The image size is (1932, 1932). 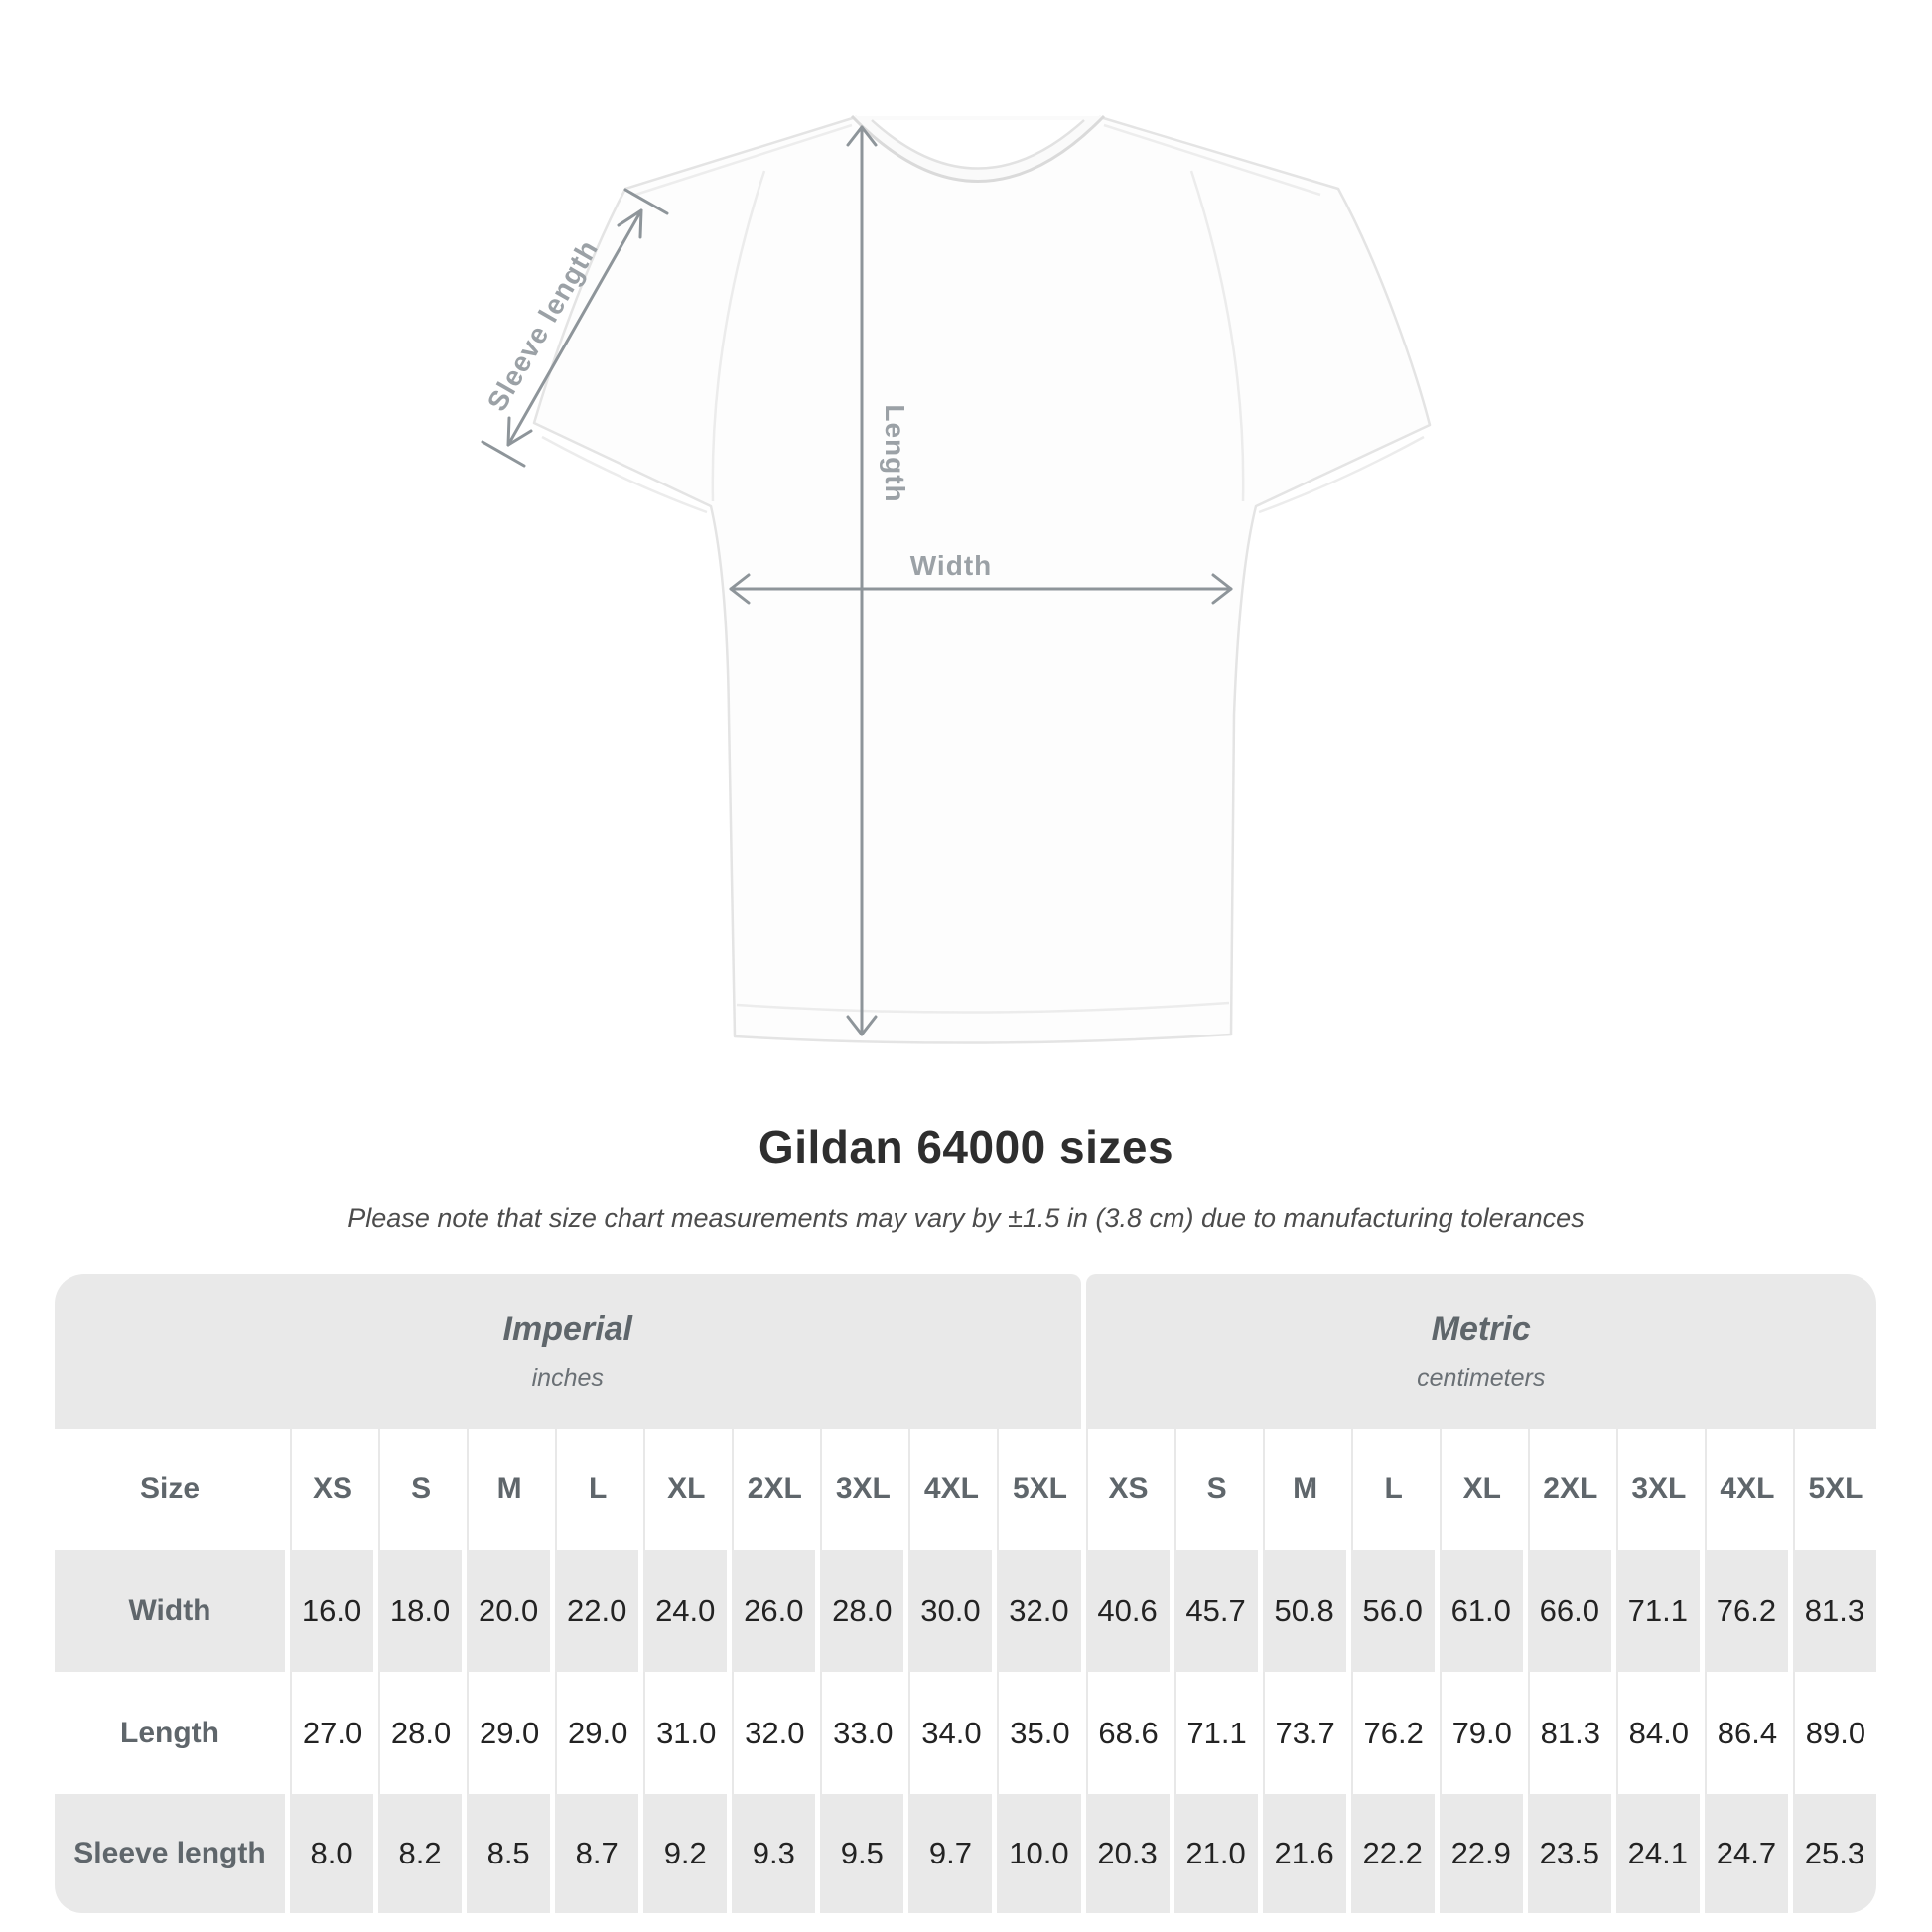 I want to click on width-metric-value: 81.3, so click(x=1834, y=1611).